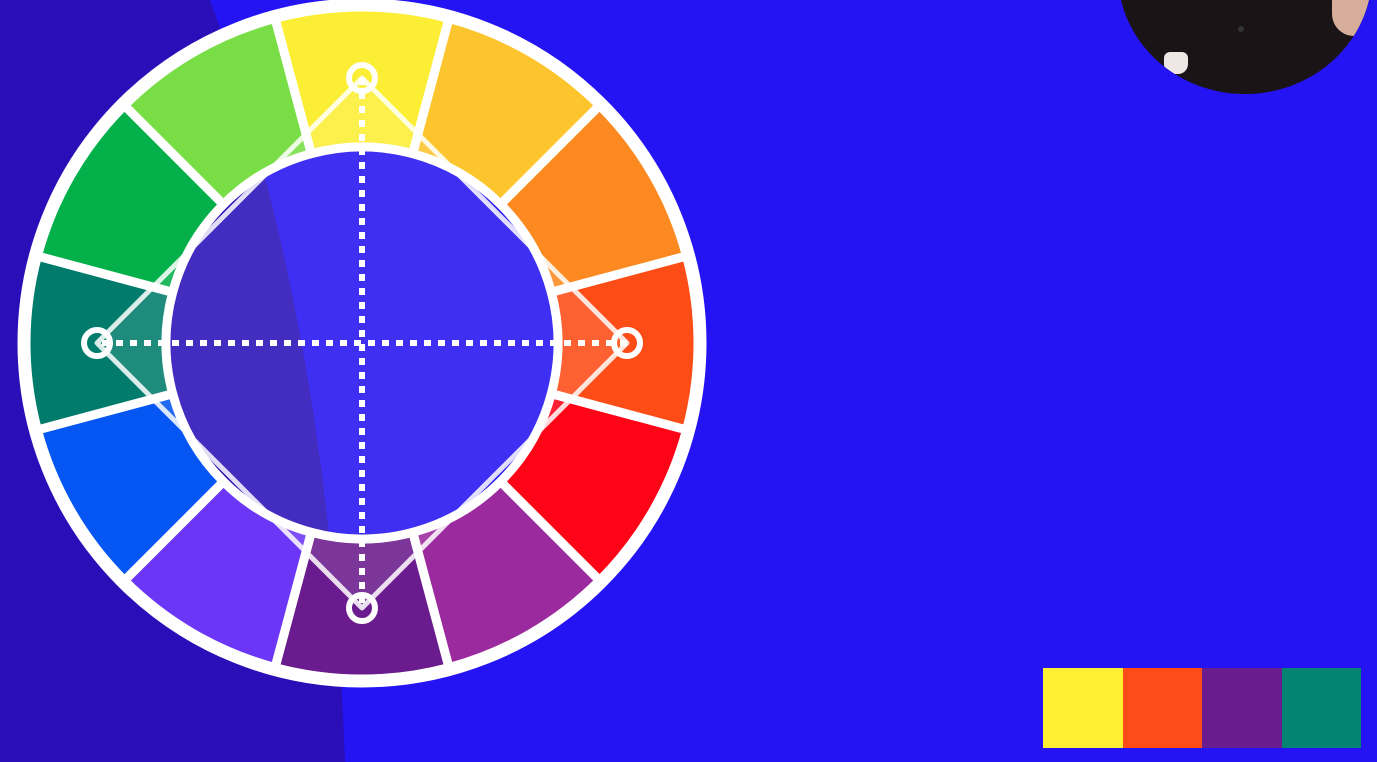  What do you see at coordinates (1242, 708) in the screenshot?
I see `swatch-violet` at bounding box center [1242, 708].